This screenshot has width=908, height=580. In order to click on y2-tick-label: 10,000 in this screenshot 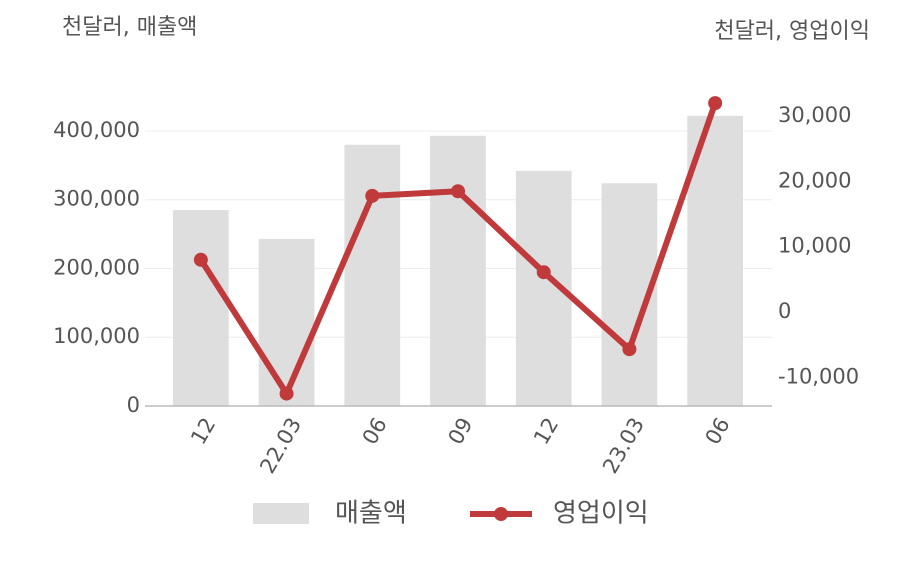, I will do `click(814, 246)`.